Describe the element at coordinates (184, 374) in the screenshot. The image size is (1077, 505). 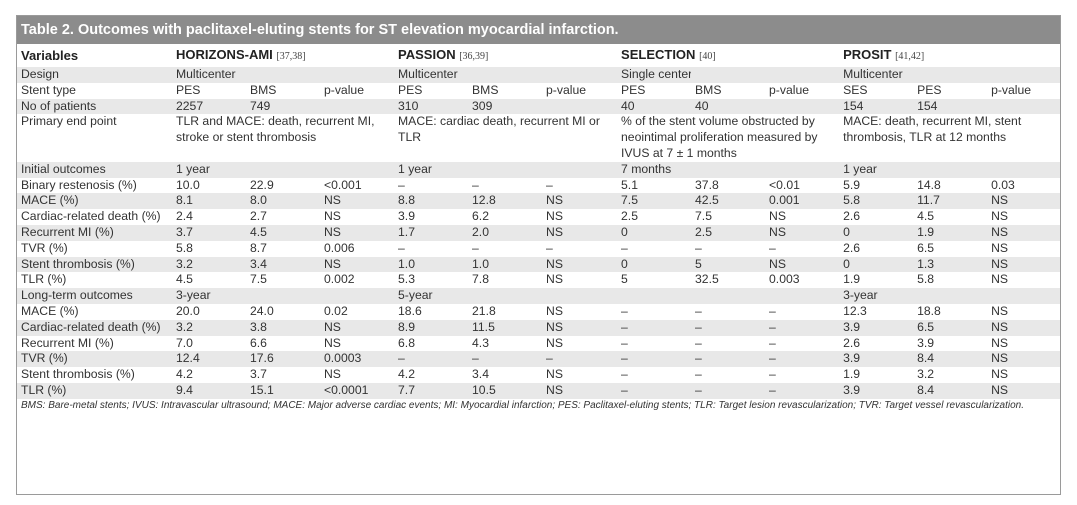
I see `table-cell: 4.2` at that location.